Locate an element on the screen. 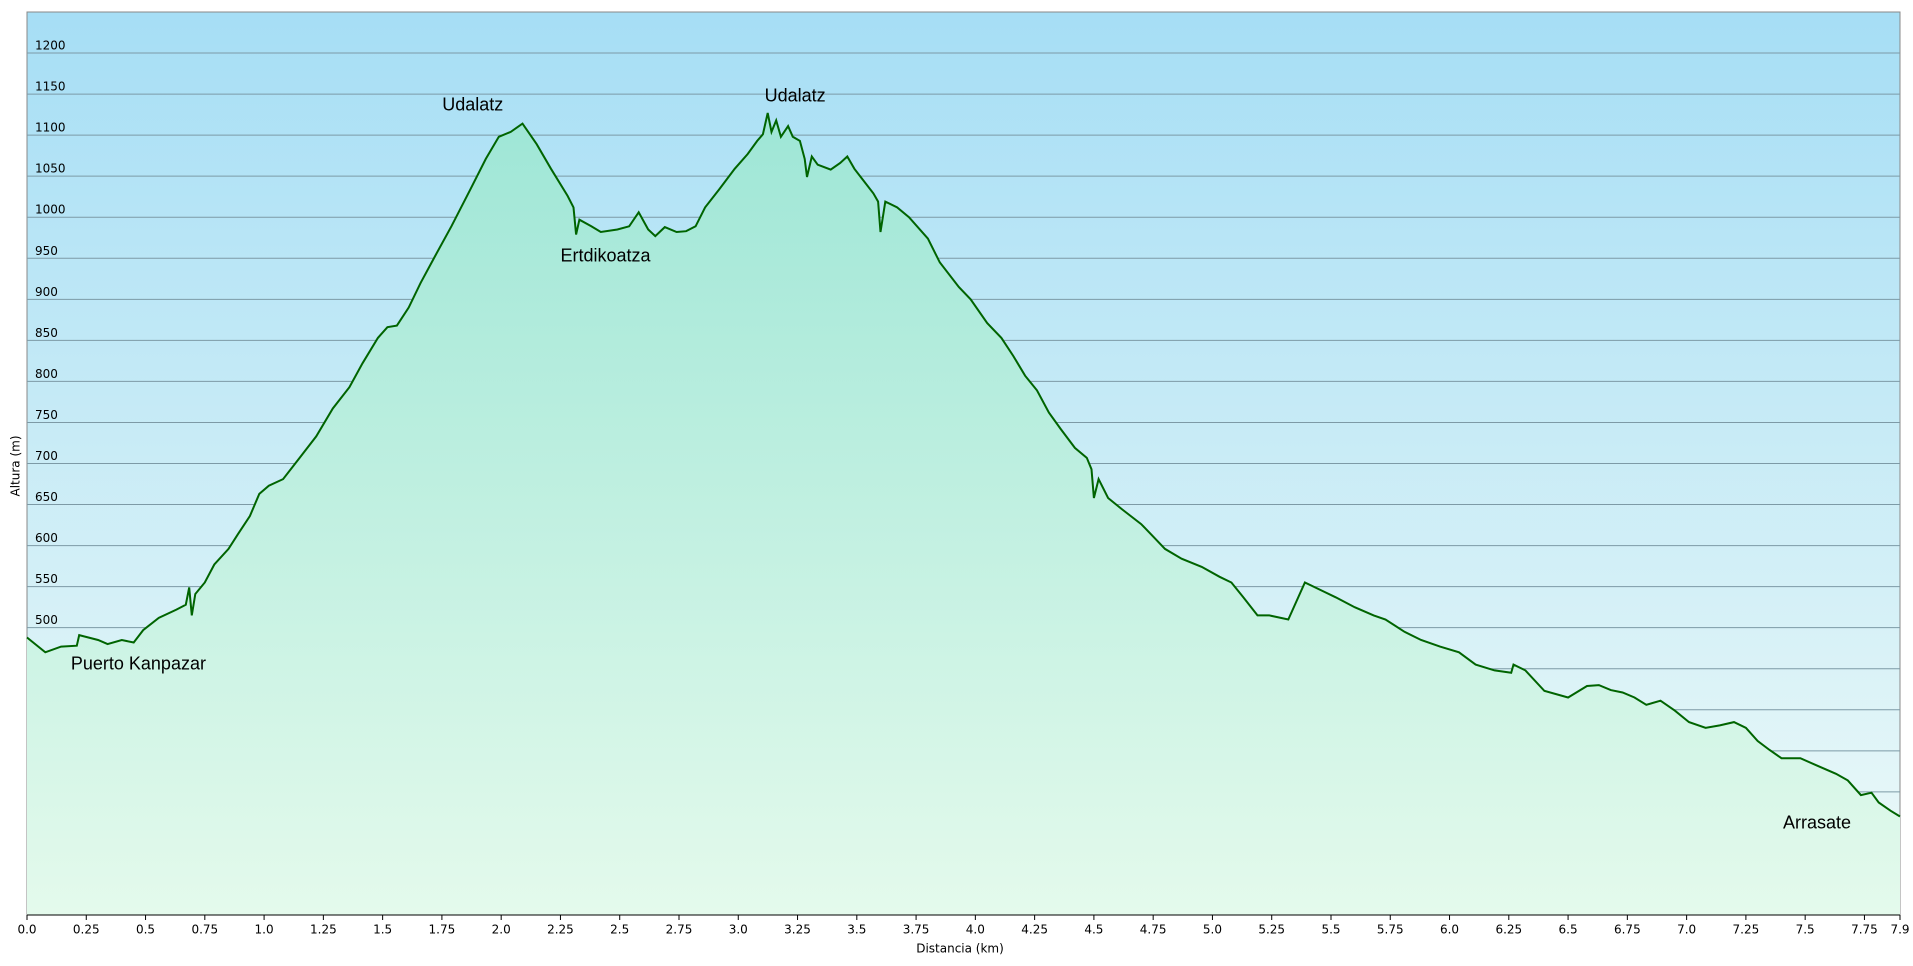  y-tick-label: 550 is located at coordinates (46, 579).